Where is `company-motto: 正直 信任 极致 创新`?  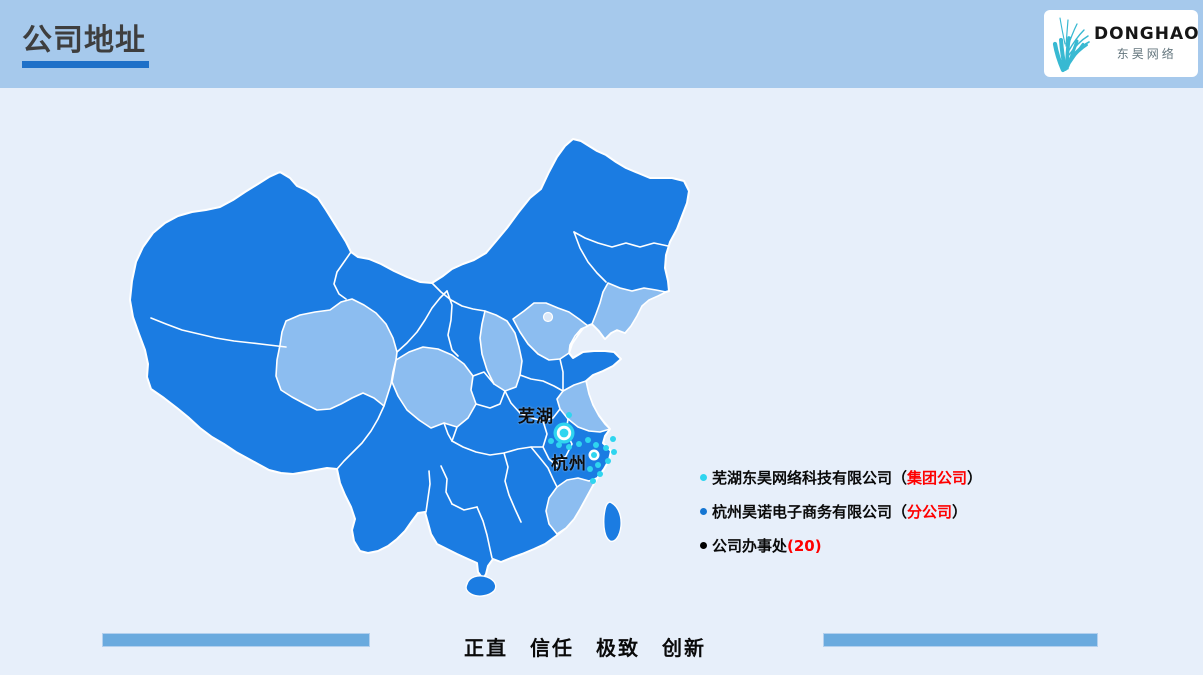
company-motto: 正直 信任 极致 创新 is located at coordinates (585, 646).